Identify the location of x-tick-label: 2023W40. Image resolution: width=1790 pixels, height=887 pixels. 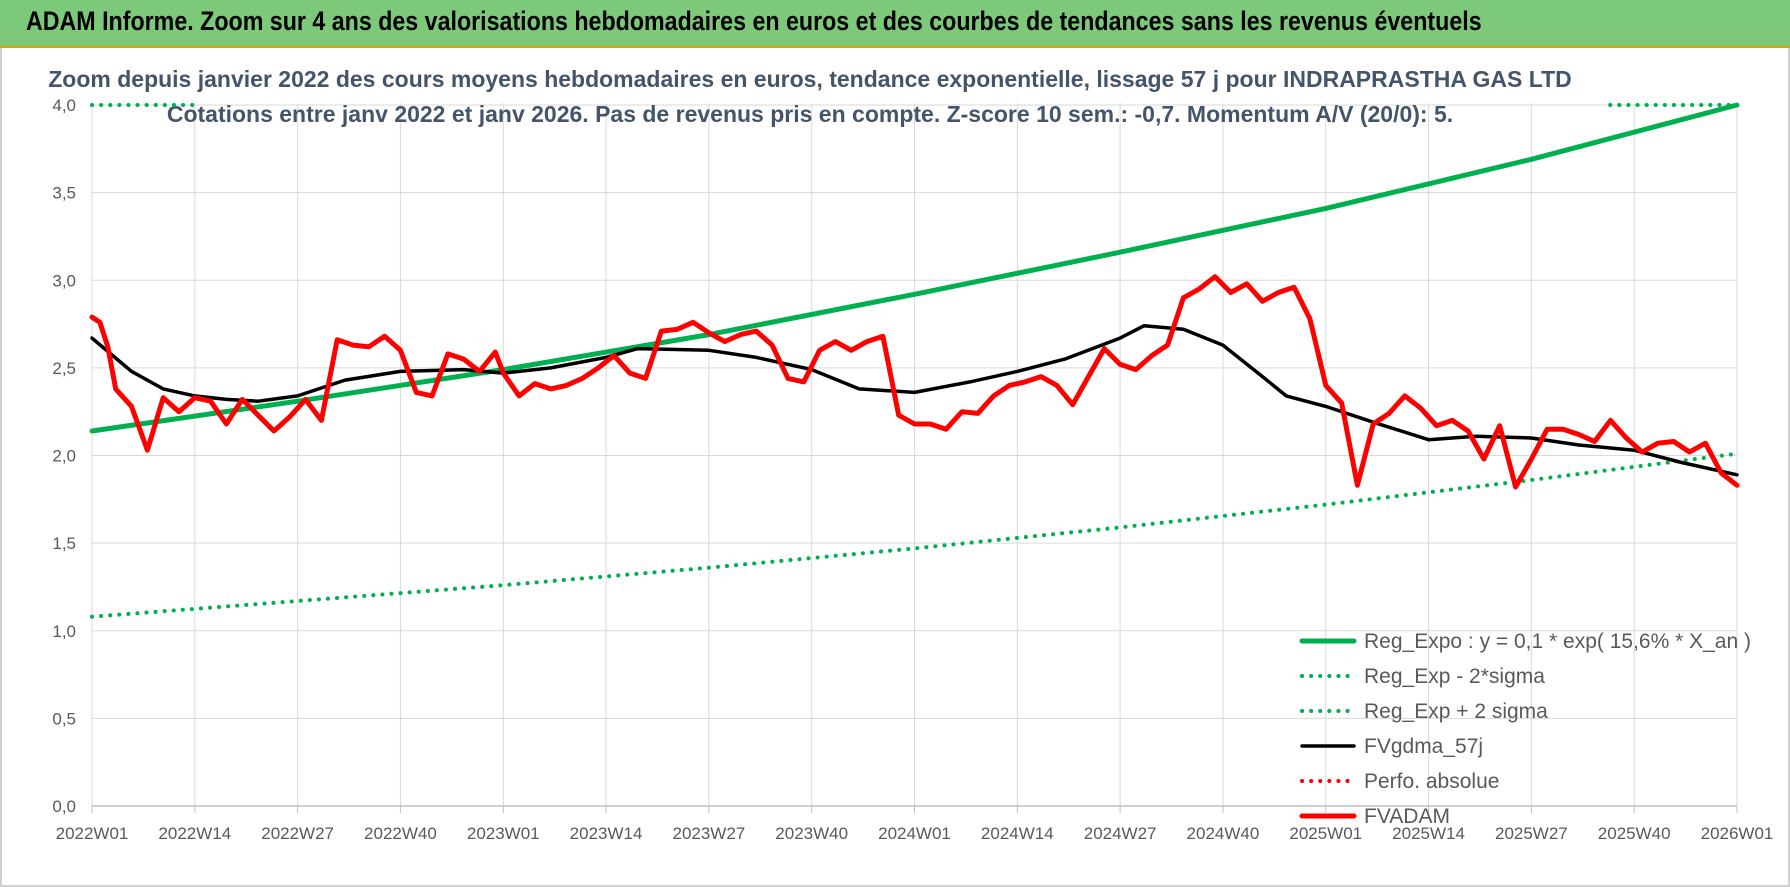
(811, 833).